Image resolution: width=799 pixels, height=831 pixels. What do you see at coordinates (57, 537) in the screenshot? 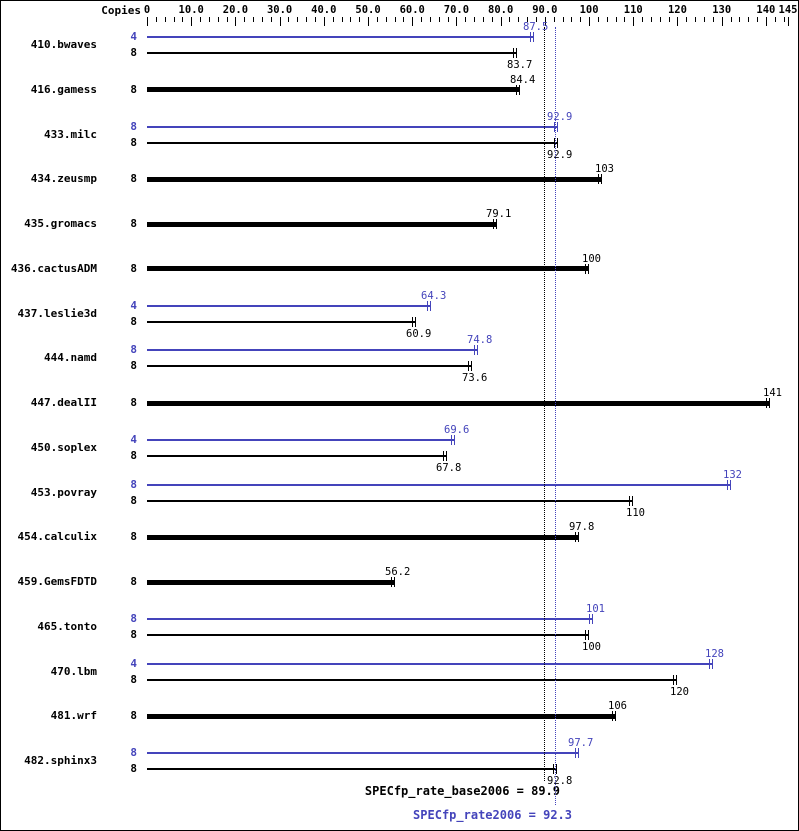
I see `benchmark-name: 454.calculix` at bounding box center [57, 537].